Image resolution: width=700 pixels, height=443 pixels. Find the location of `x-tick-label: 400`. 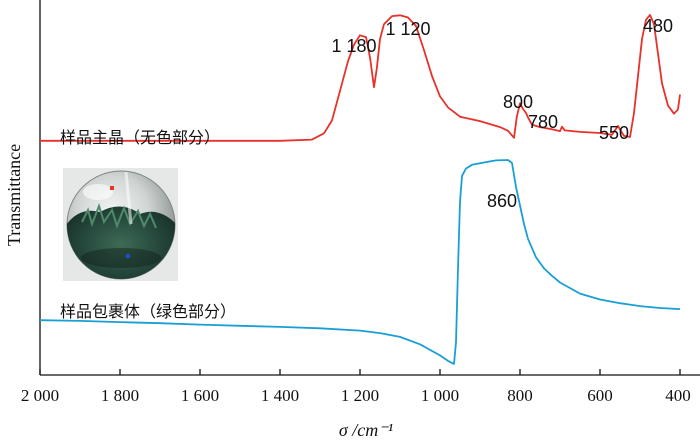

x-tick-label: 400 is located at coordinates (678, 395).